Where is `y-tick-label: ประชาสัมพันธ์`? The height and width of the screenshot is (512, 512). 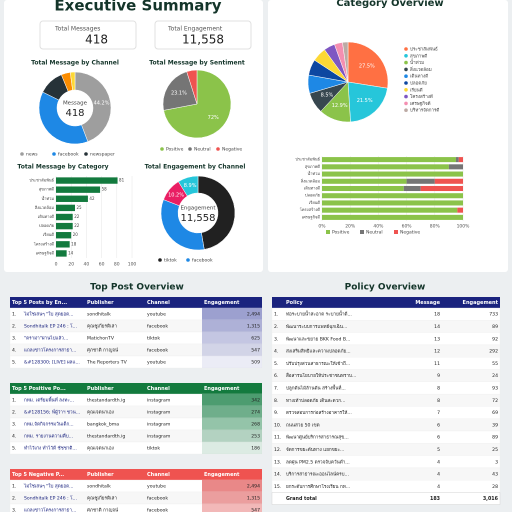 y-tick-label: ประชาสัมพันธ์ is located at coordinates (41, 180).